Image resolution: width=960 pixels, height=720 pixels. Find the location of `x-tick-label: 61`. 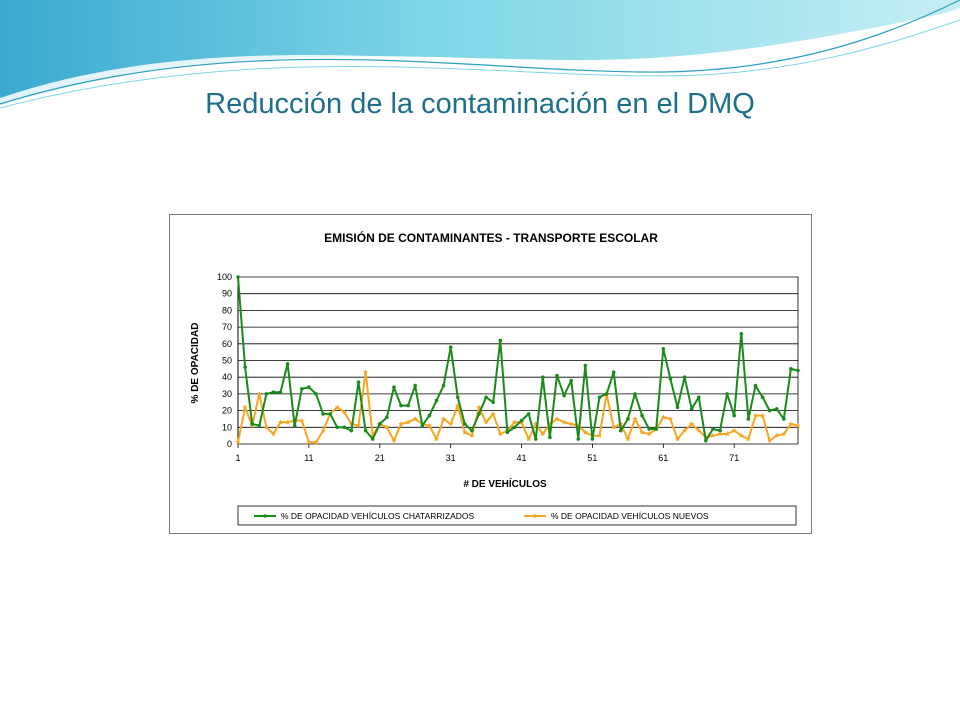

x-tick-label: 61 is located at coordinates (663, 458).